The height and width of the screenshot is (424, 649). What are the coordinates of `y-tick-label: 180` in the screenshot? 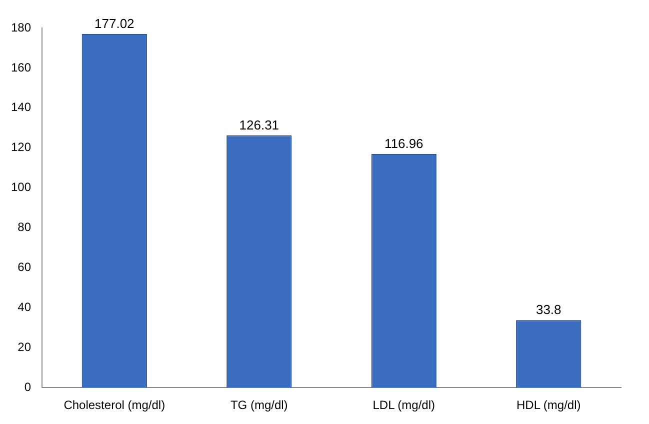 It's located at (21, 27).